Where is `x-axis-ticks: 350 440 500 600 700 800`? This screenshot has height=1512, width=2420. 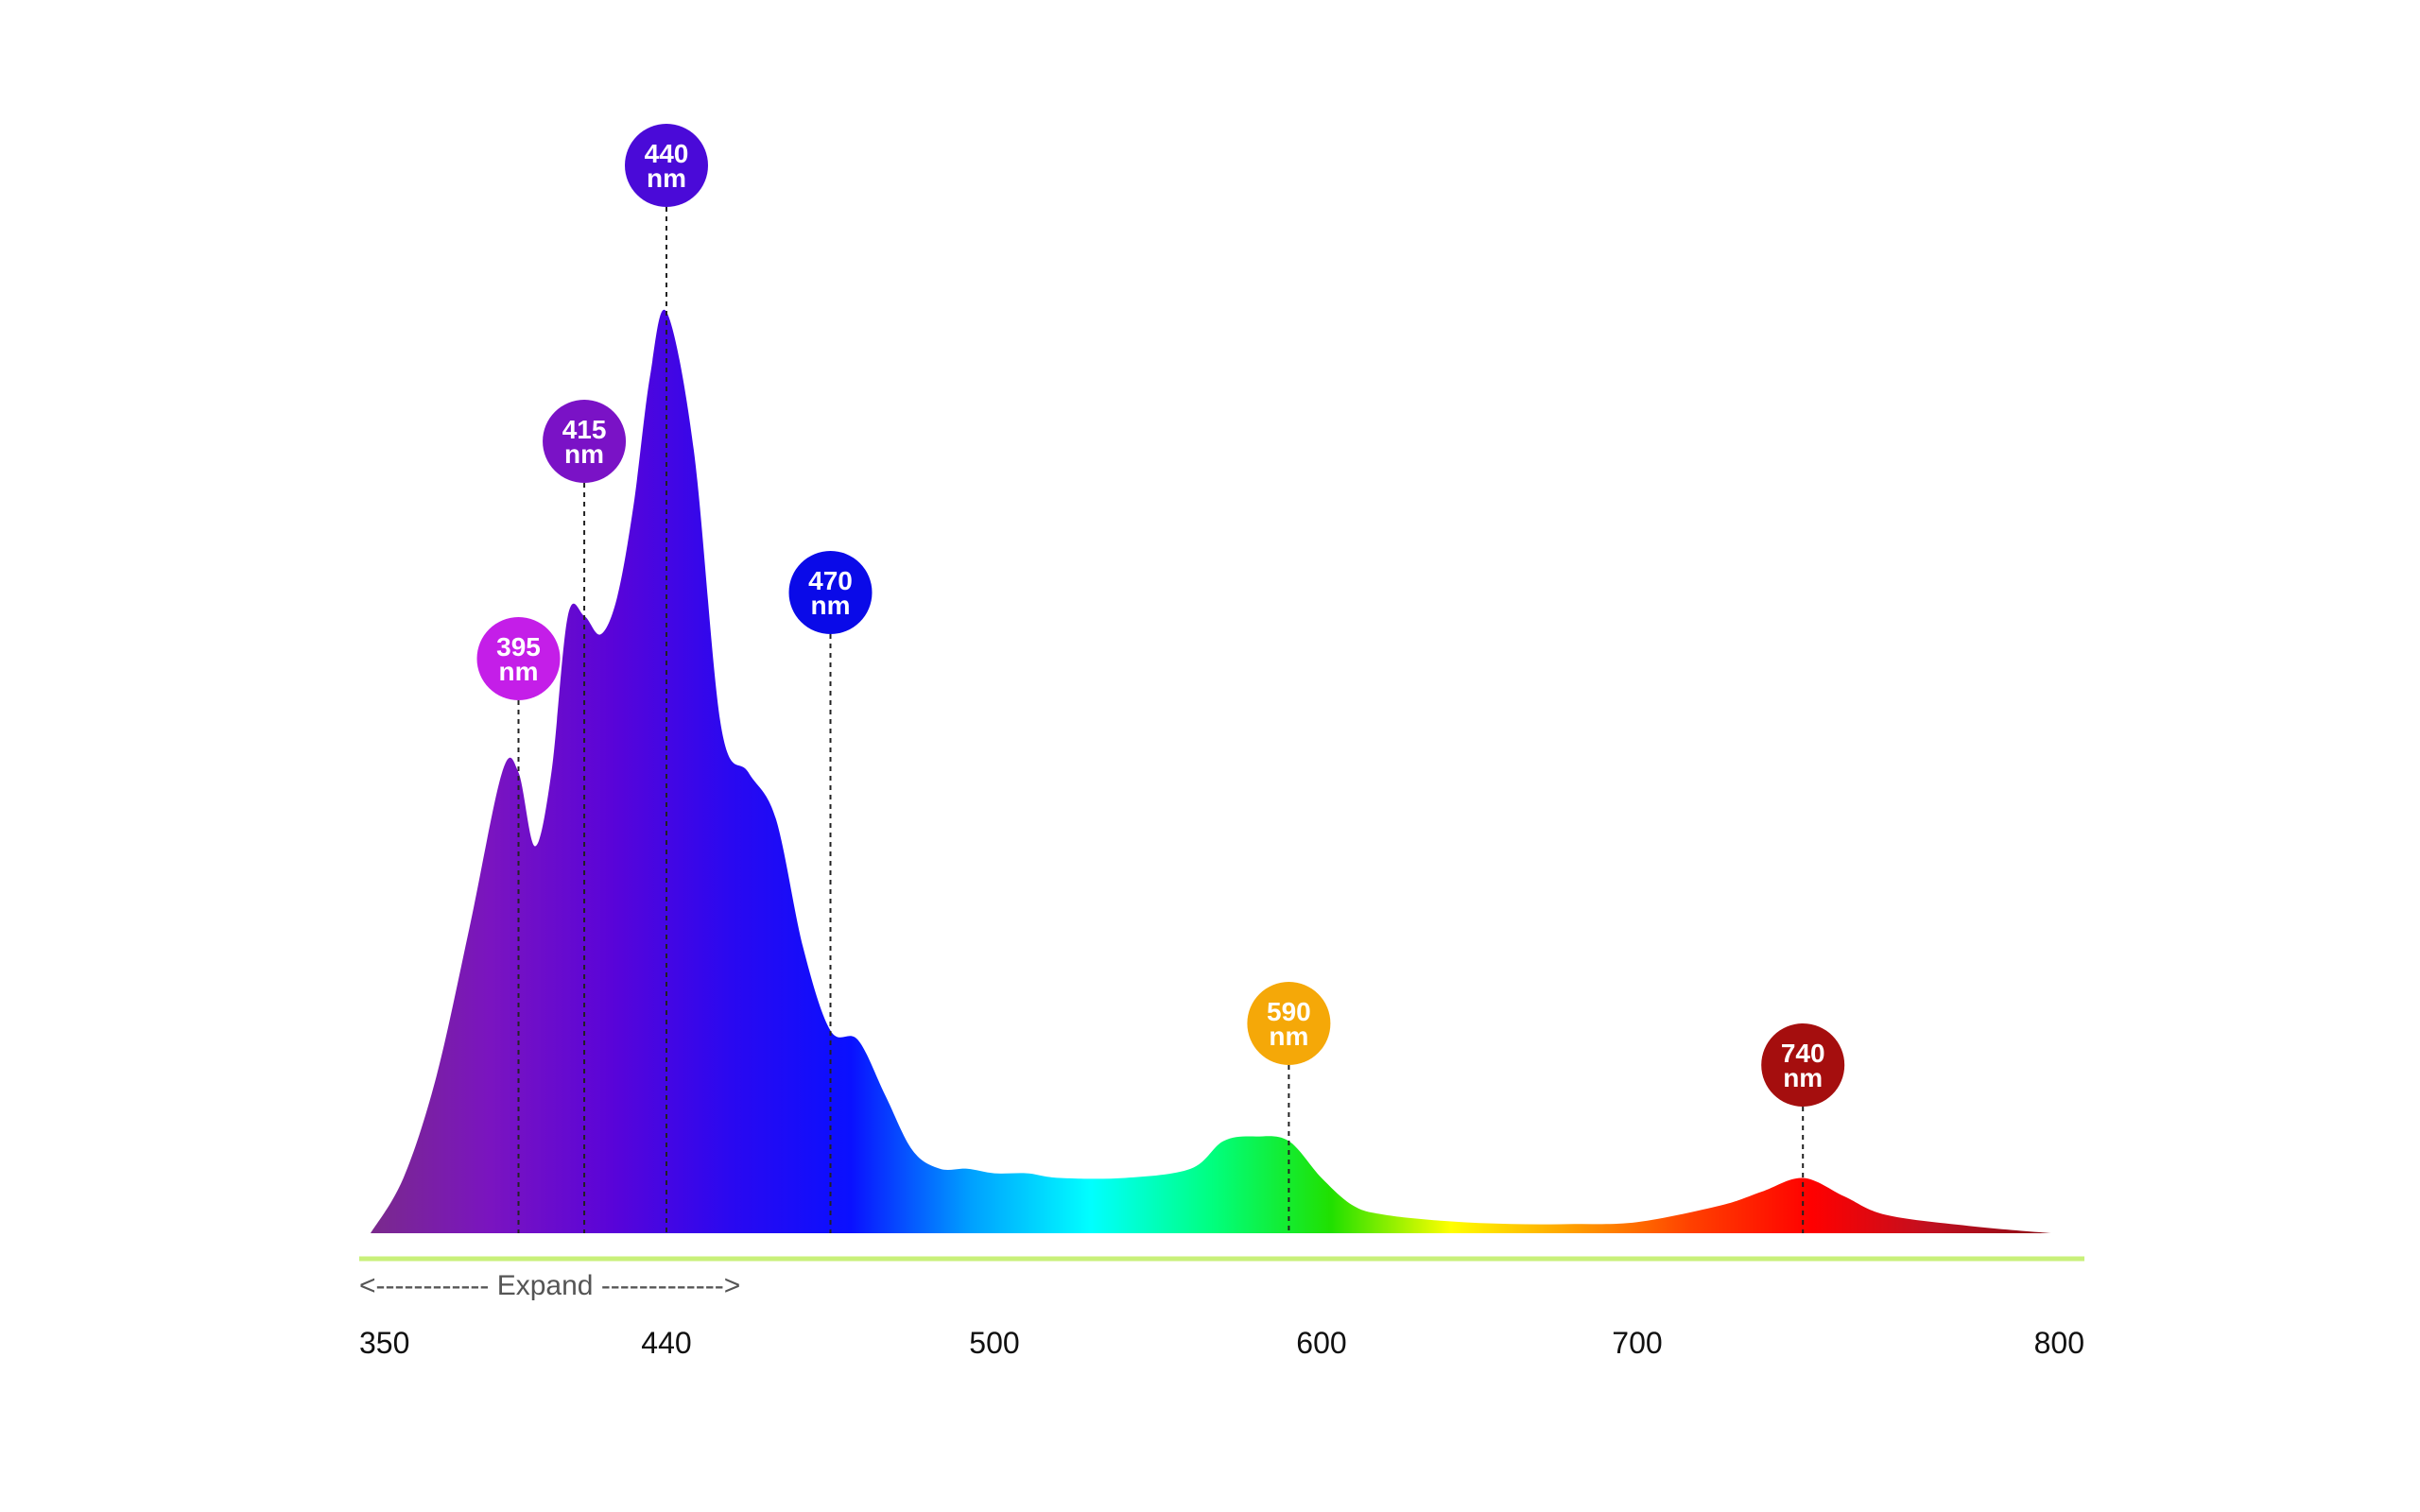
x-axis-ticks: 350 440 500 600 700 800 is located at coordinates (1221, 1343).